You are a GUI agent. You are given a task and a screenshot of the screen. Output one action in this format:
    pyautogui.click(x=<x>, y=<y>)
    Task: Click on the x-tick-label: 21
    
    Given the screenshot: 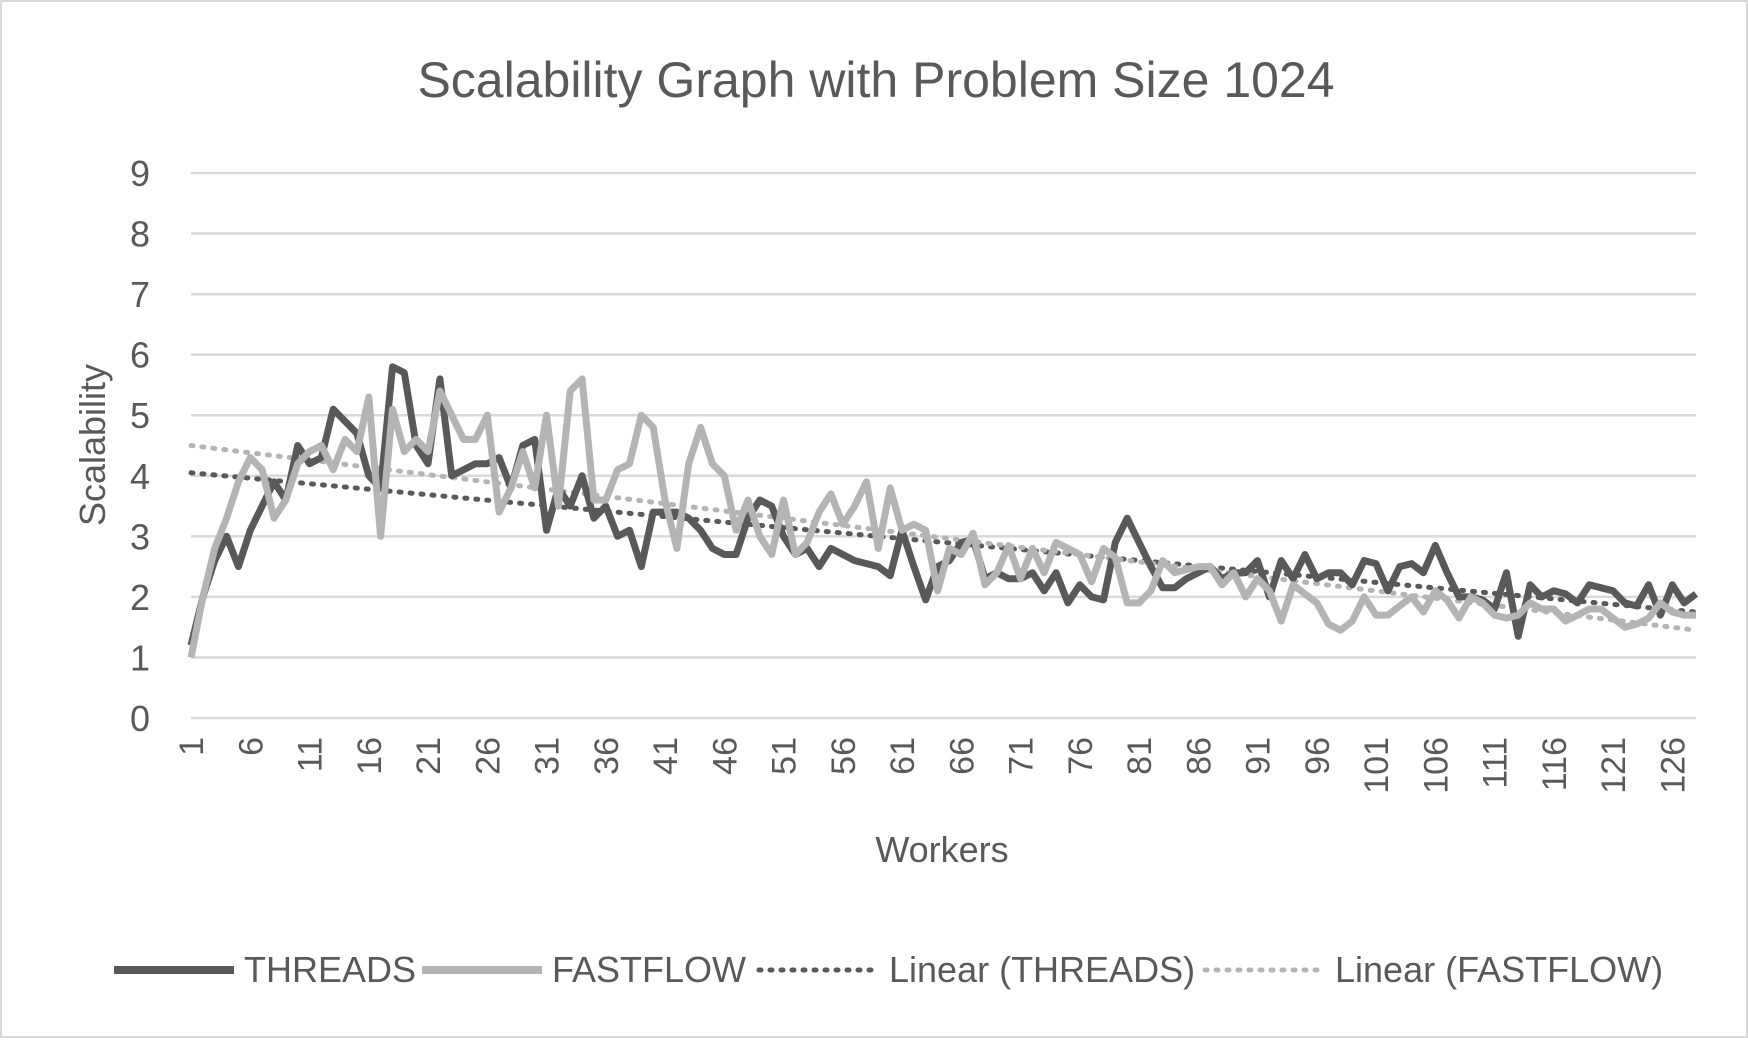 What is the action you would take?
    pyautogui.click(x=429, y=756)
    